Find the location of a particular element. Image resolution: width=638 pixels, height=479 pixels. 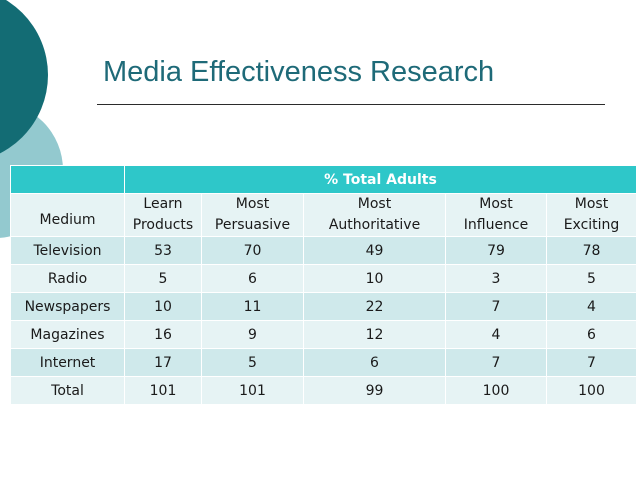

cell-medium: Magazines is located at coordinates (67, 334).